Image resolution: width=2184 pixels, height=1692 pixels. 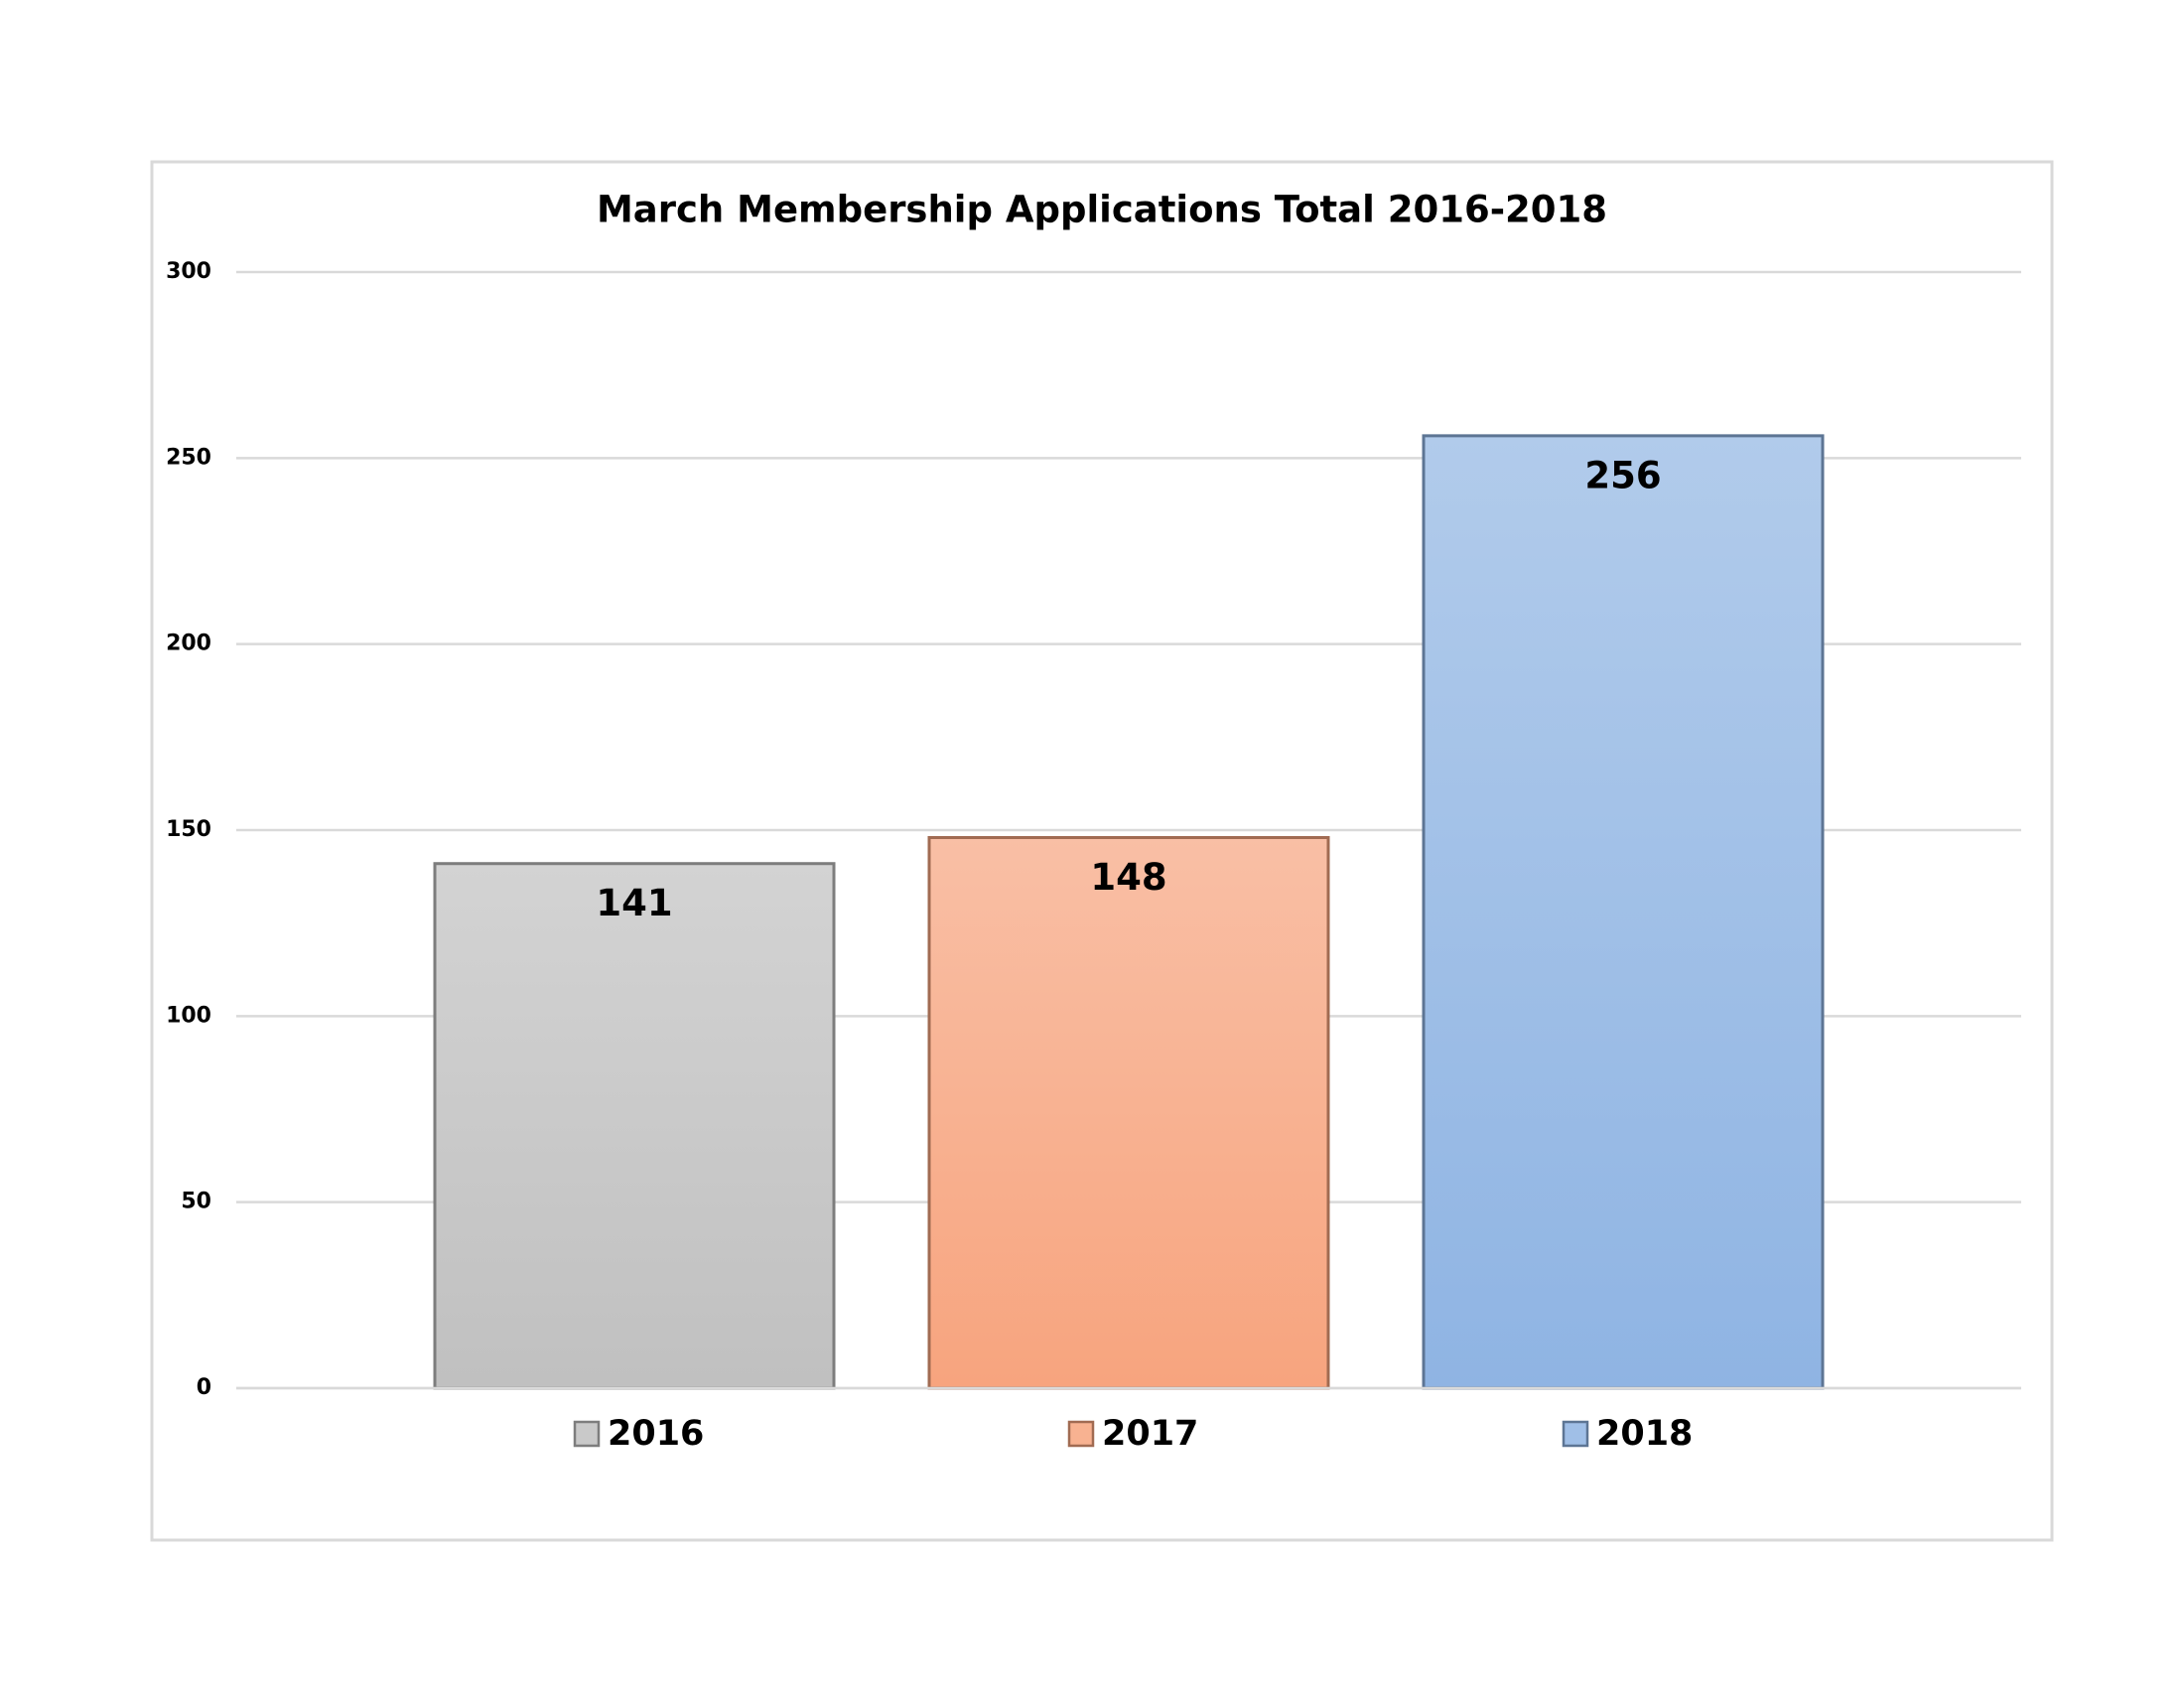 What do you see at coordinates (1150, 1434) in the screenshot?
I see `legend-label: 2017` at bounding box center [1150, 1434].